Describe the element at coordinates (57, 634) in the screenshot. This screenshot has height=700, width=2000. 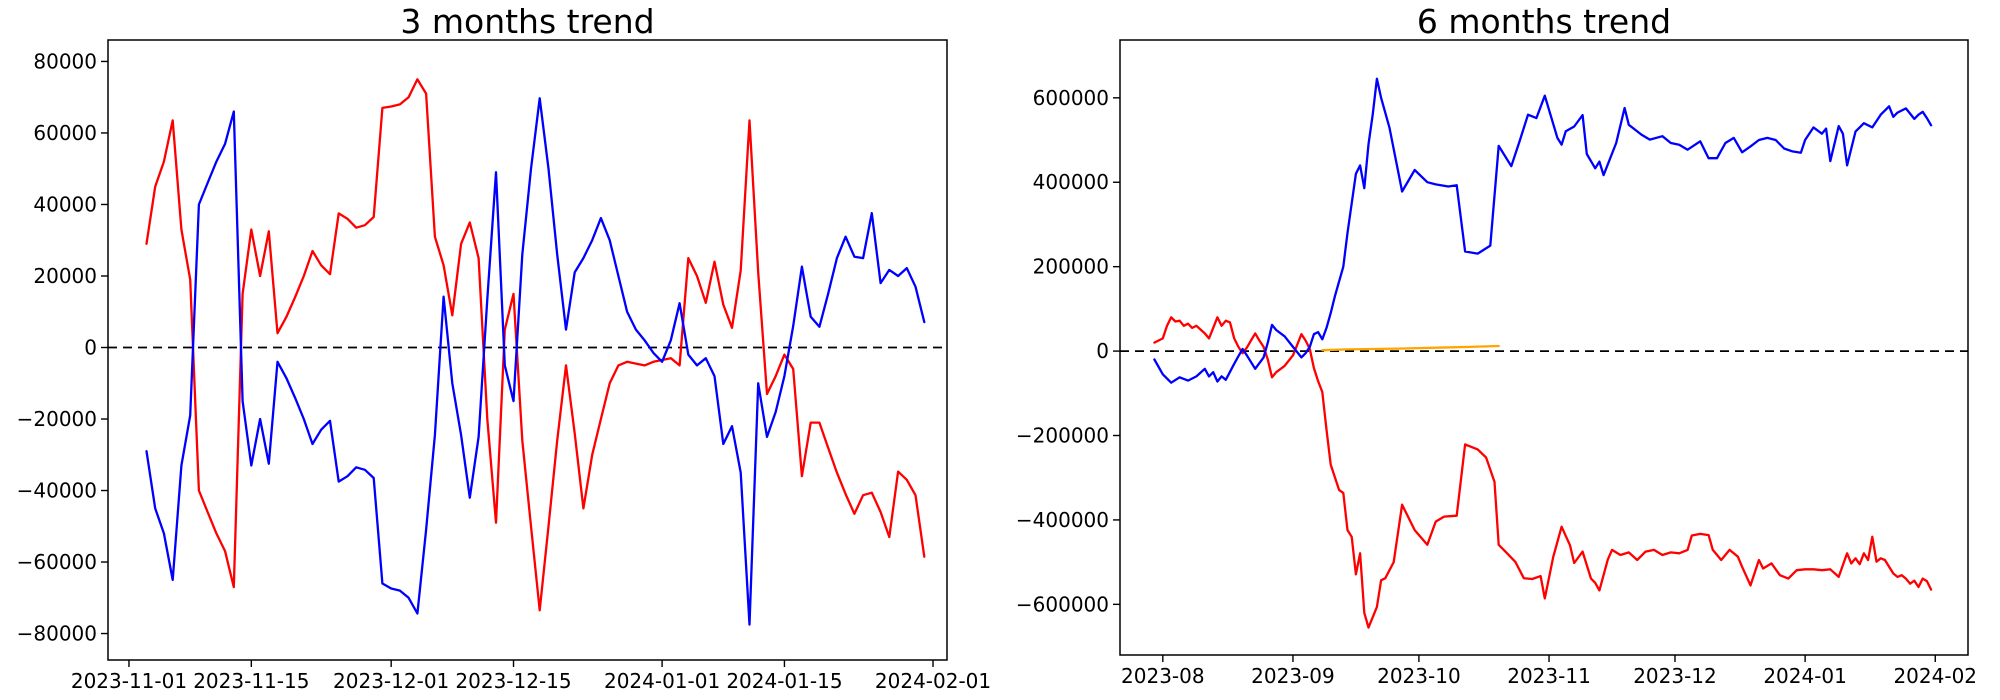
I see `y-tick-label: −80000` at that location.